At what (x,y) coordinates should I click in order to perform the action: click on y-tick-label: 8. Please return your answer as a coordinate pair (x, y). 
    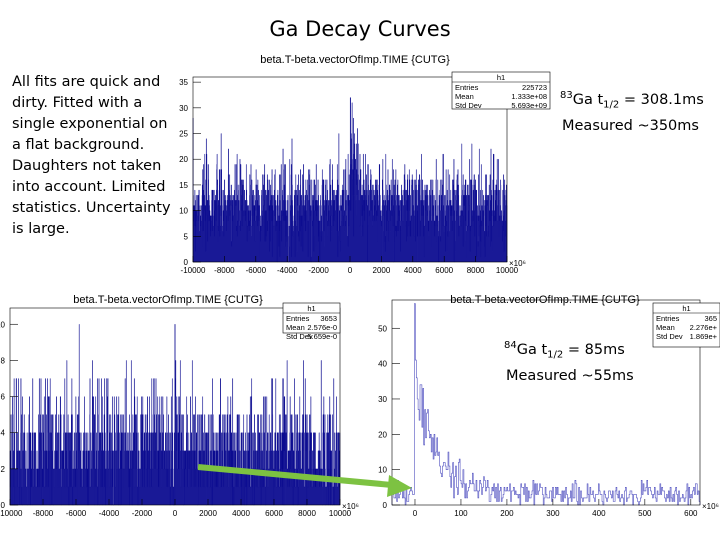
    Looking at the image, I should click on (3, 360).